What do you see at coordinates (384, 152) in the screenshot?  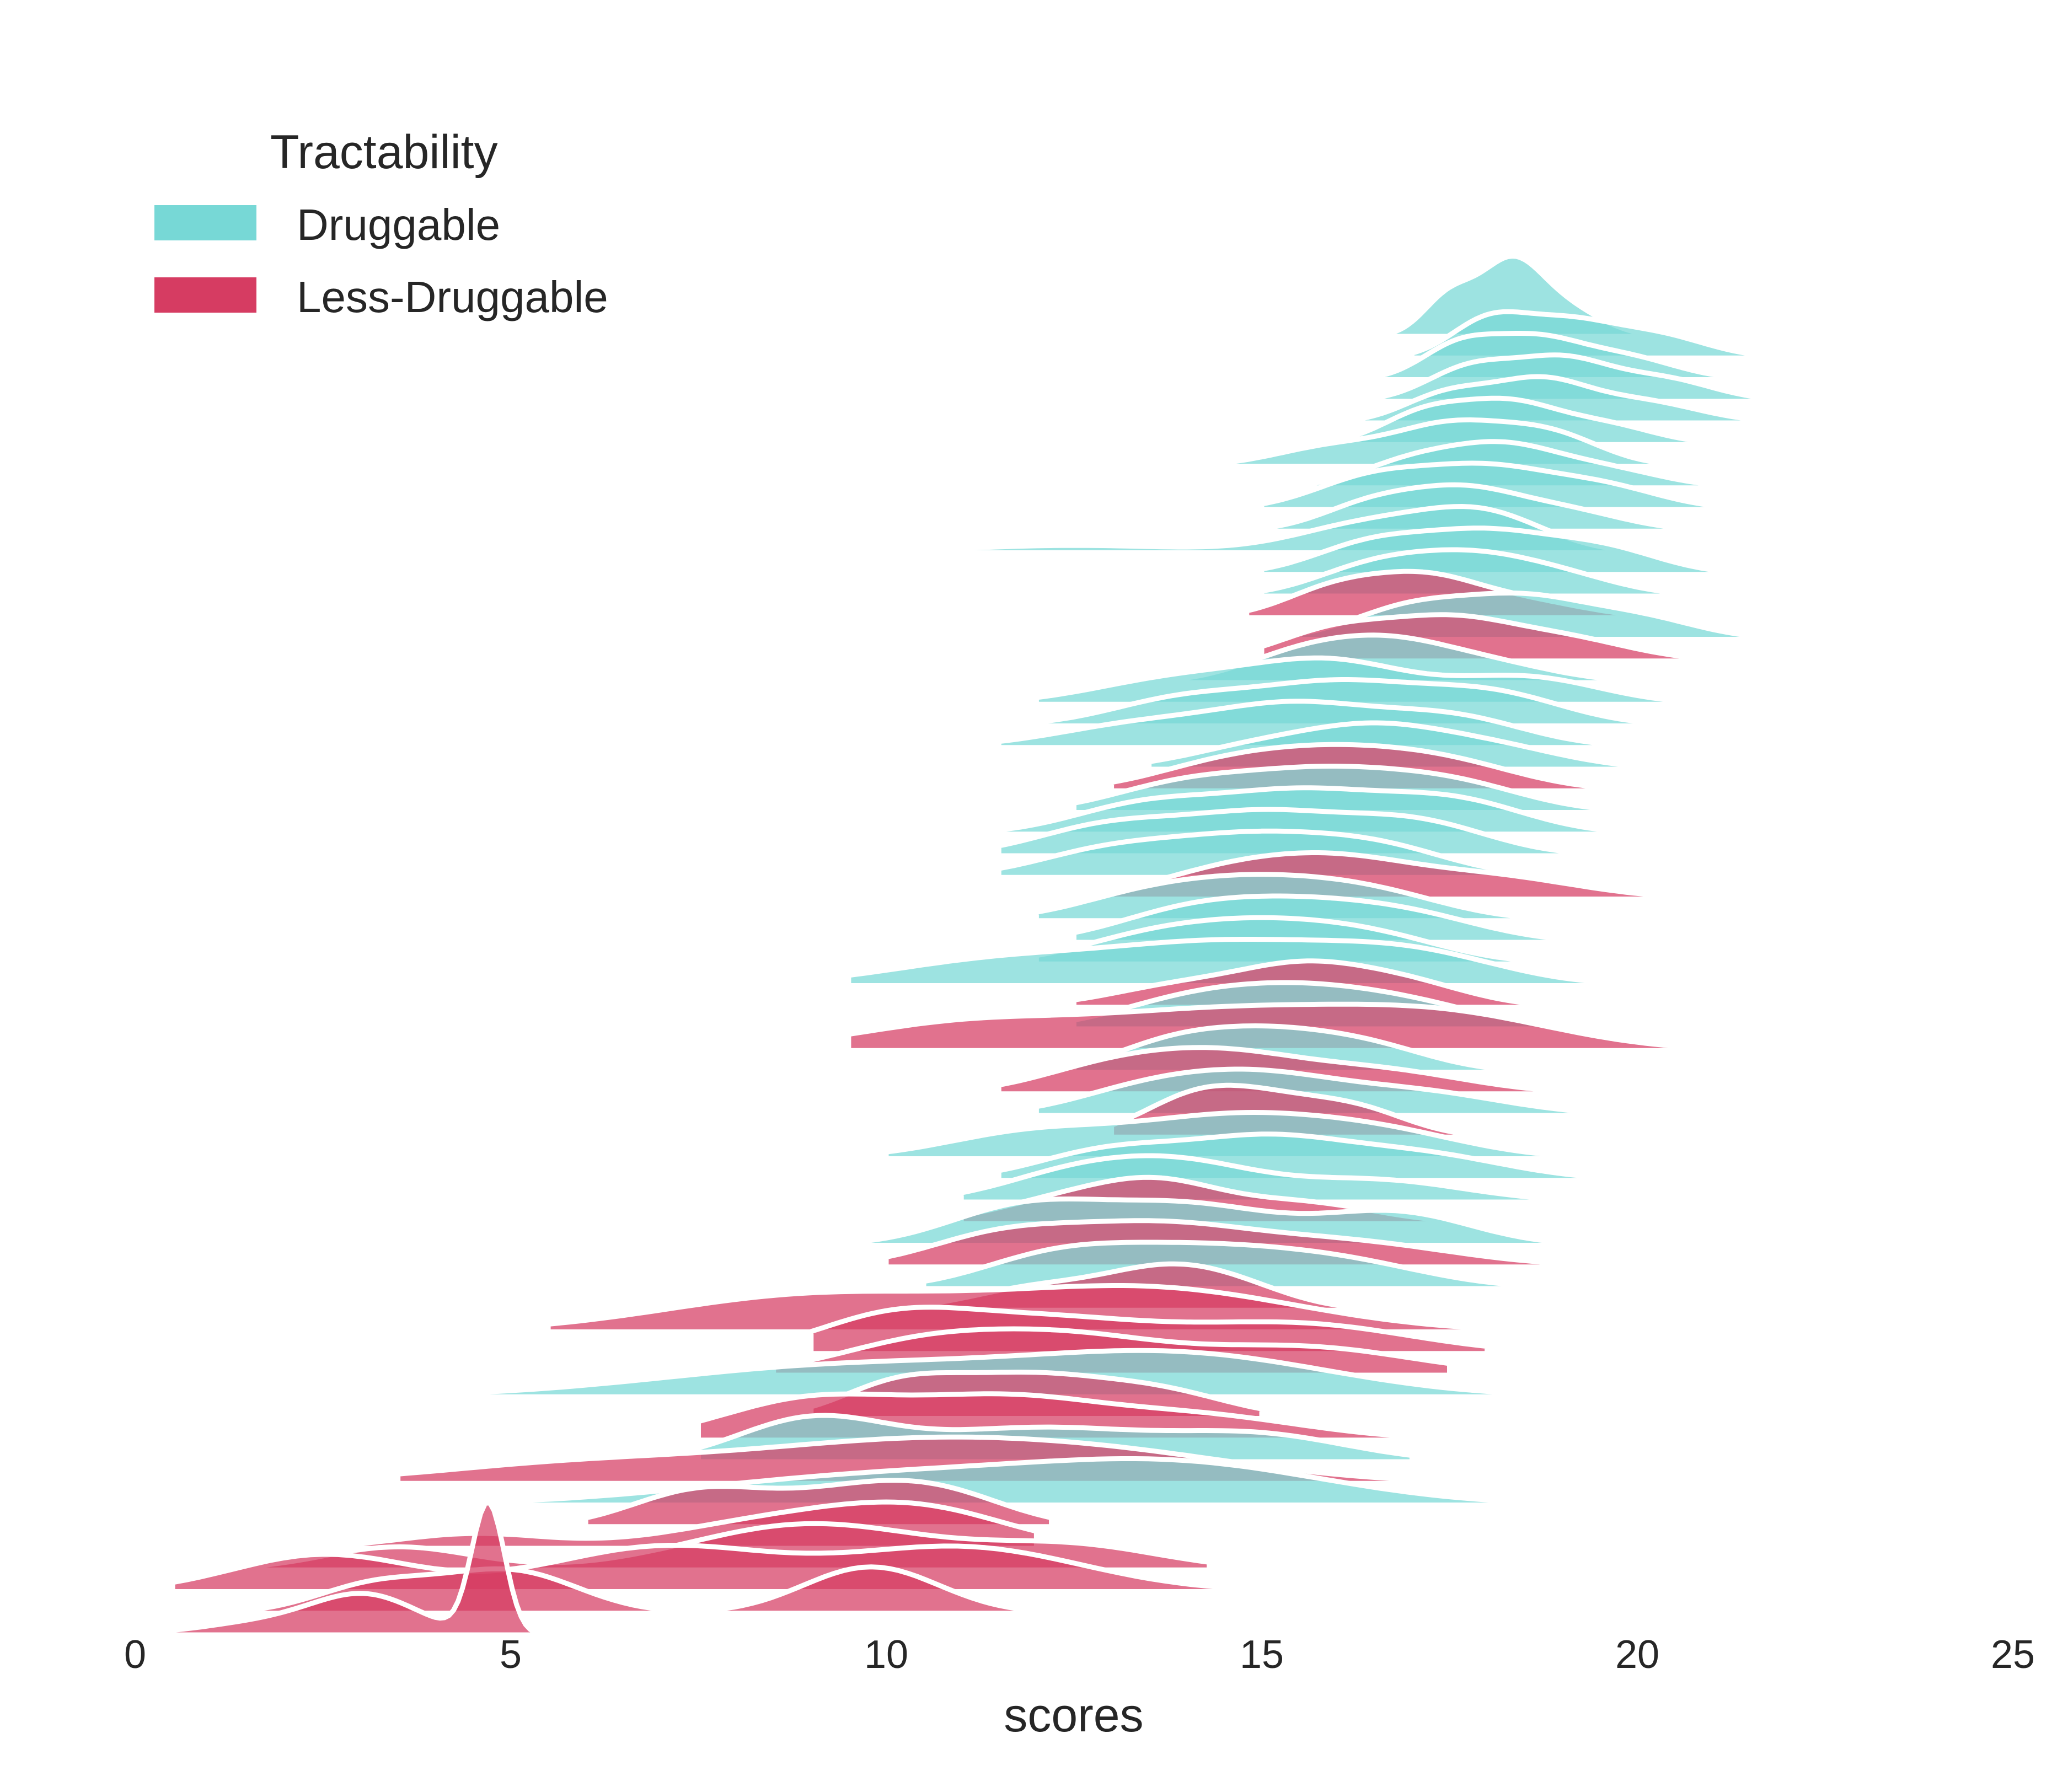 I see `legend-title: Tractability` at bounding box center [384, 152].